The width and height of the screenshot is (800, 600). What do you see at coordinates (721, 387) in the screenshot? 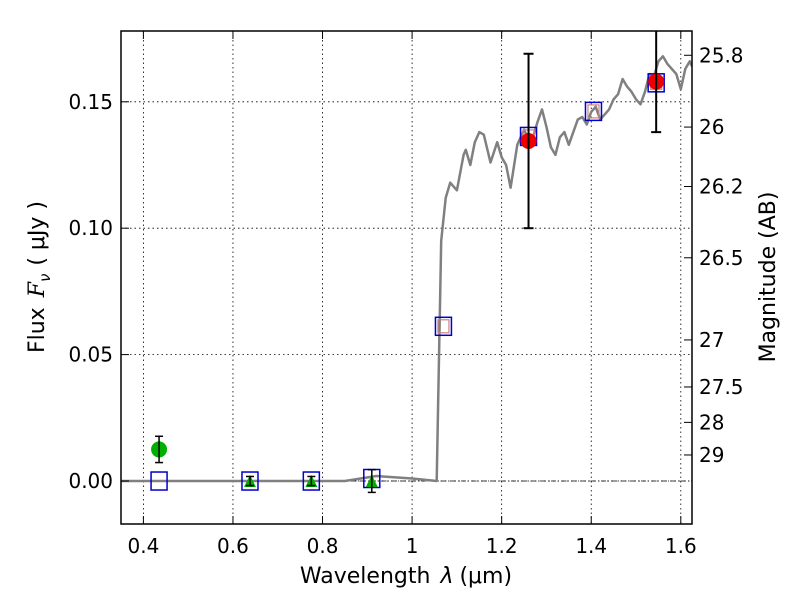
I see `mag-tick-label: 27.5` at bounding box center [721, 387].